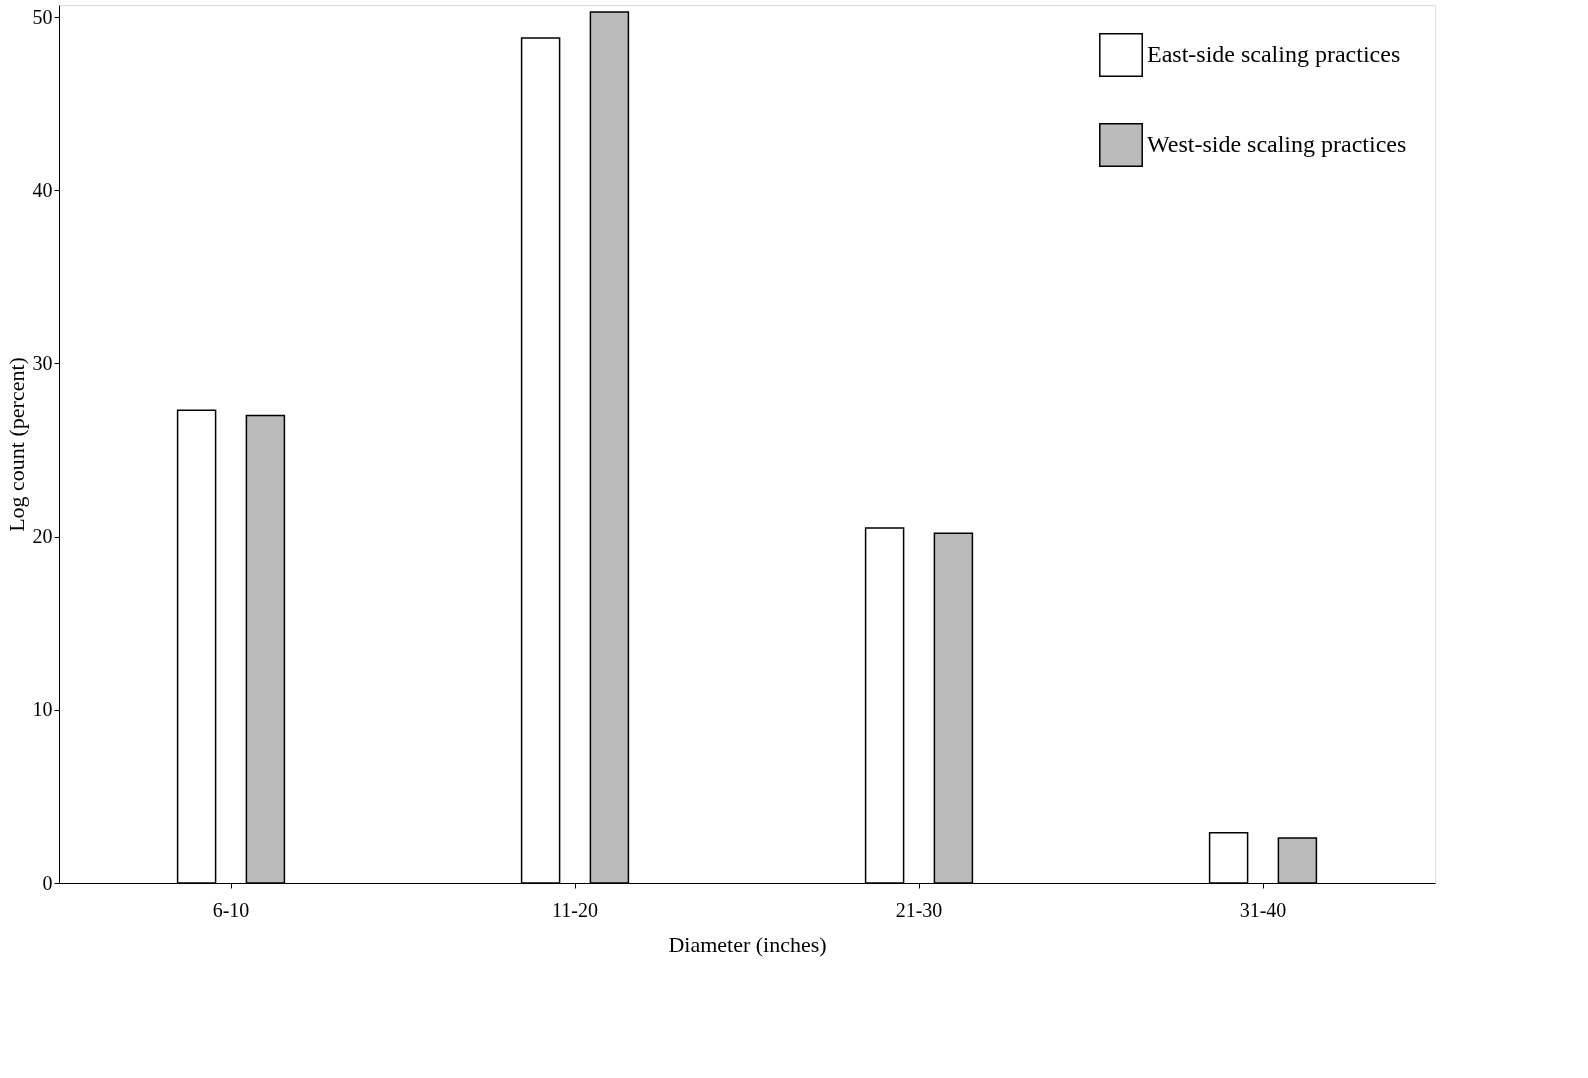  What do you see at coordinates (747, 944) in the screenshot?
I see `x-axis-title: Diameter (inches)` at bounding box center [747, 944].